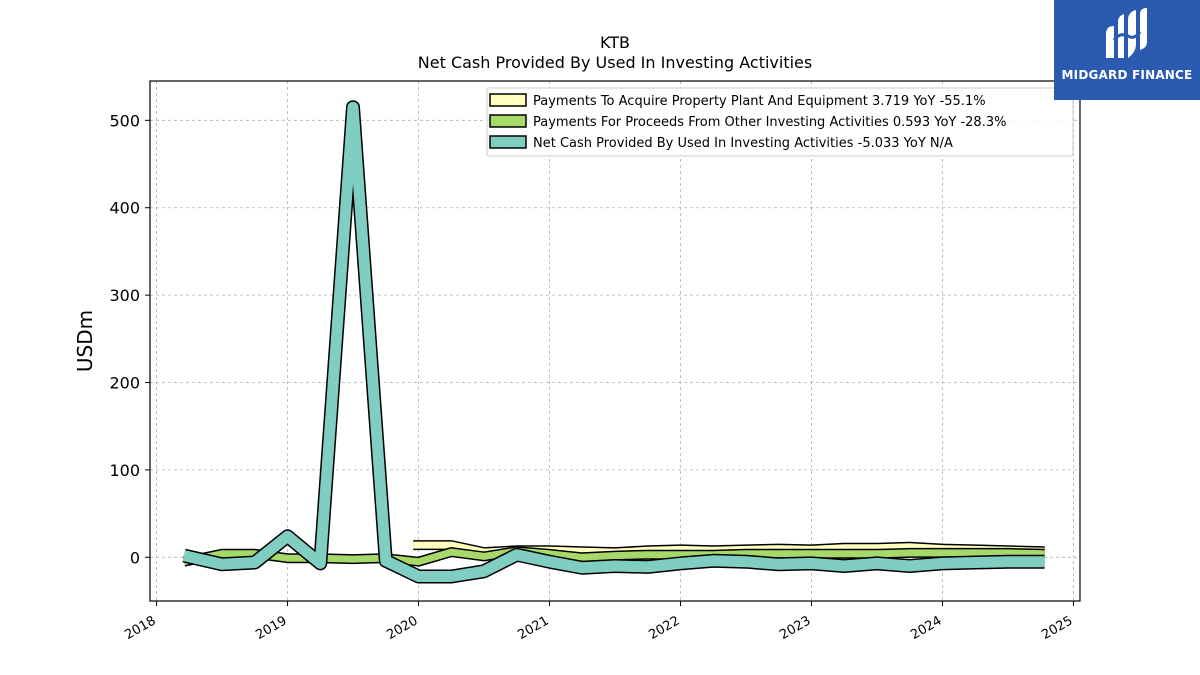 This screenshot has height=675, width=1200. What do you see at coordinates (402, 628) in the screenshot?
I see `x-tick-label: 2020` at bounding box center [402, 628].